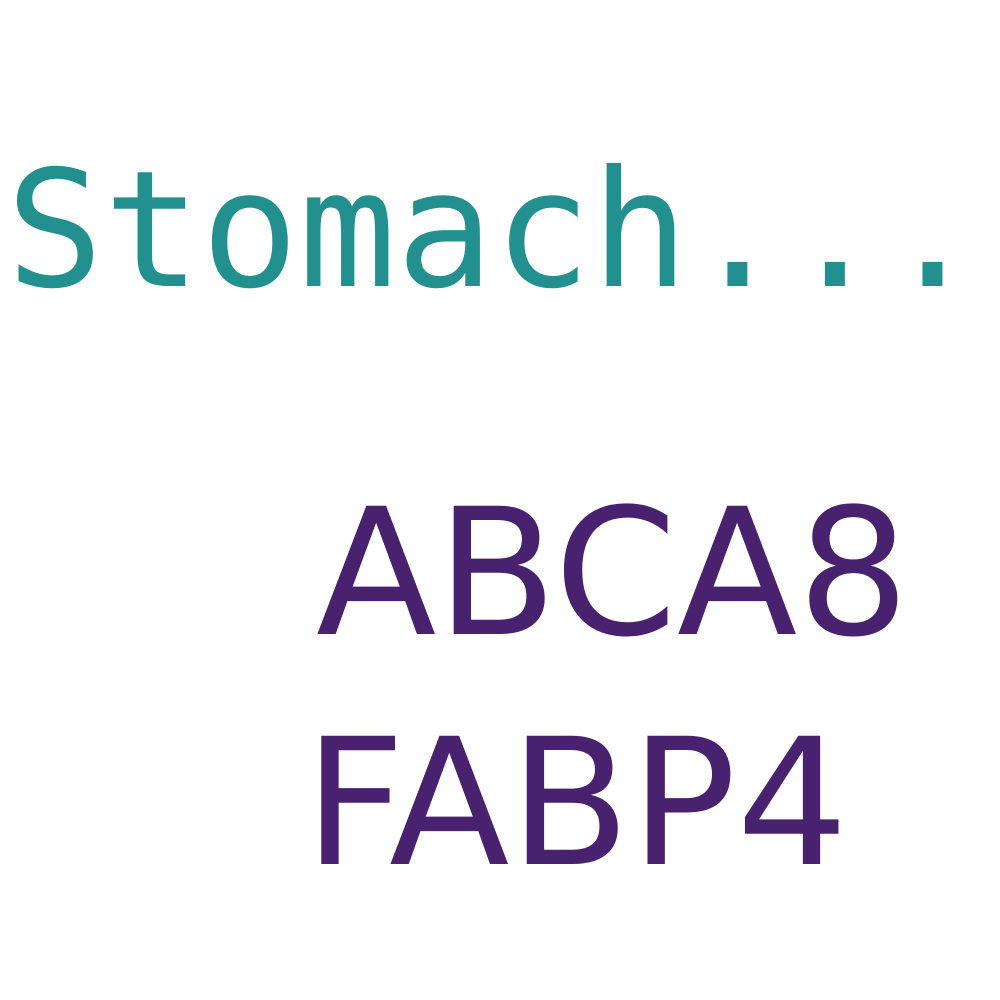 The image size is (1000, 1000). What do you see at coordinates (613, 573) in the screenshot?
I see `gene-label-abca8: ABCA8` at bounding box center [613, 573].